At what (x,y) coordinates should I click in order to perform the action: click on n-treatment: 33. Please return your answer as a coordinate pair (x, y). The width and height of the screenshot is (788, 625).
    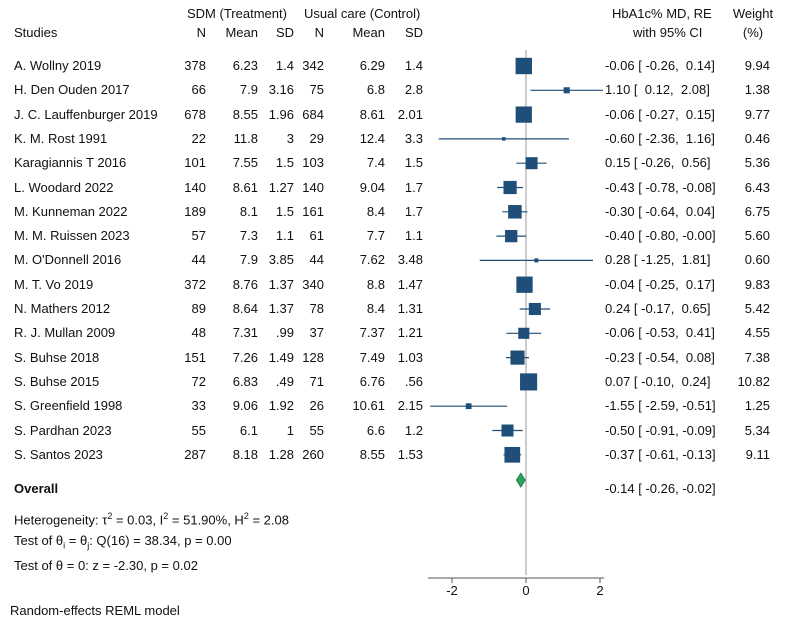
    Looking at the image, I should click on (198, 406).